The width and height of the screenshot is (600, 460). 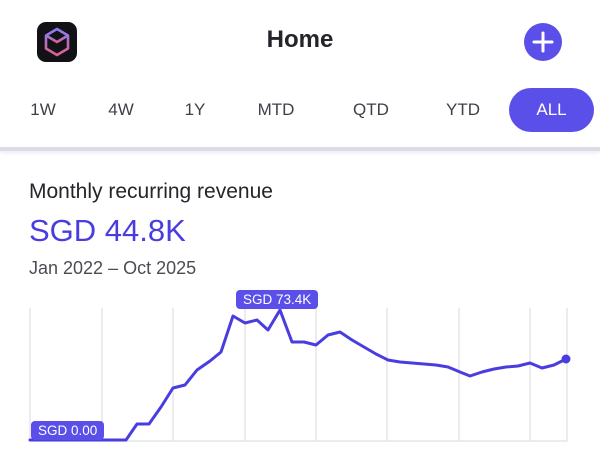 What do you see at coordinates (566, 359) in the screenshot?
I see `latest-point-marker` at bounding box center [566, 359].